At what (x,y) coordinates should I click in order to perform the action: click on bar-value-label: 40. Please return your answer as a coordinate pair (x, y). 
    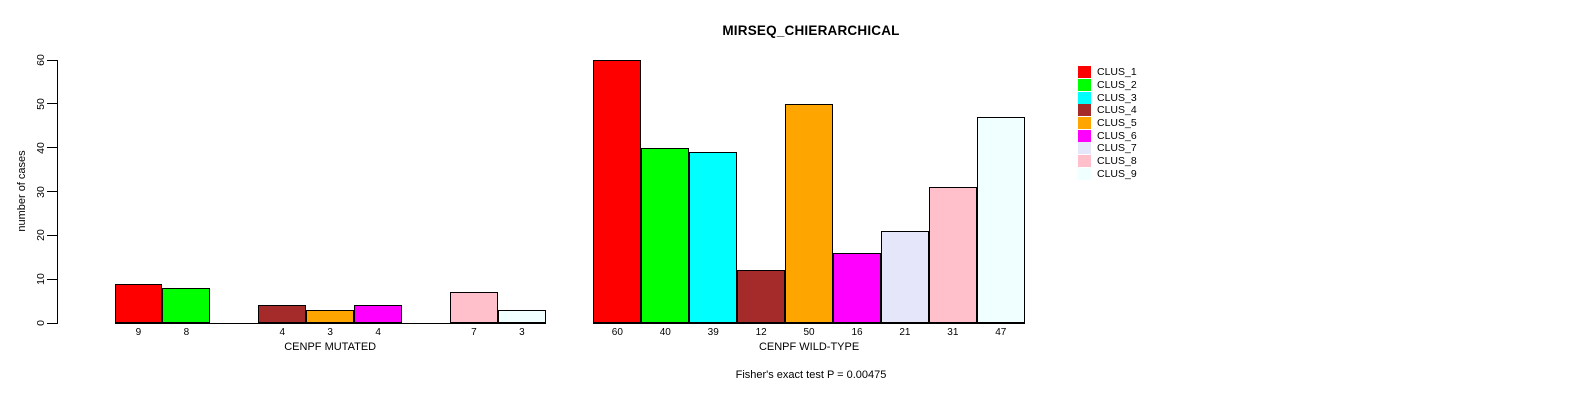
    Looking at the image, I should click on (665, 332).